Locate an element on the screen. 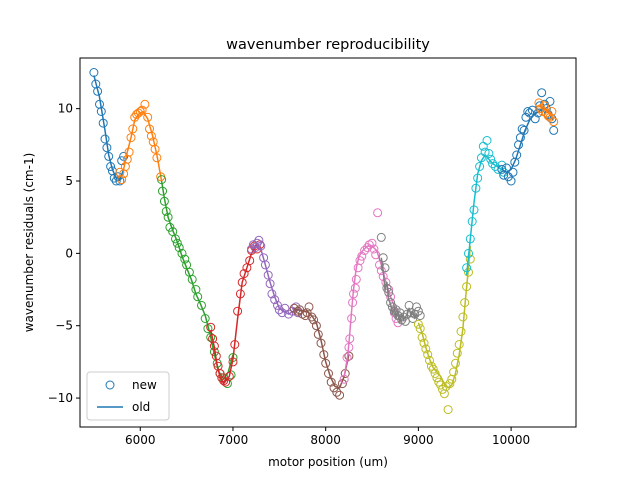  y-tick-label: 10 is located at coordinates (65, 109).